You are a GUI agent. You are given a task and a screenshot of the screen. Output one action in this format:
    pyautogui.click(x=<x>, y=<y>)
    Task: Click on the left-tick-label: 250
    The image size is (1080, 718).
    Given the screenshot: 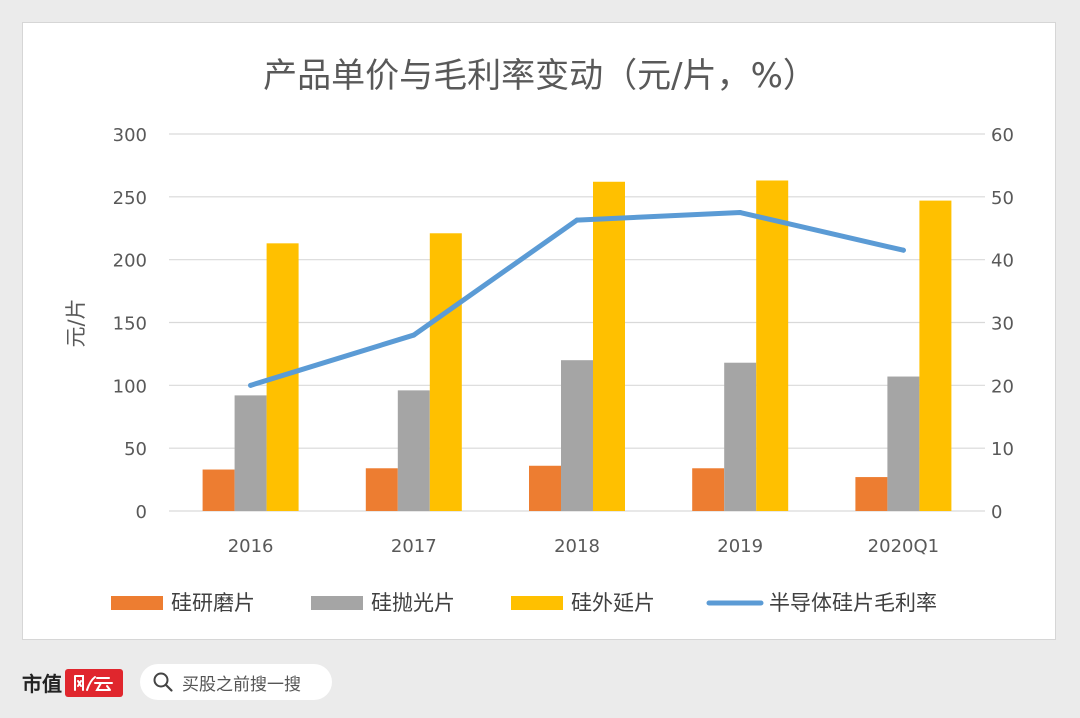 What is the action you would take?
    pyautogui.click(x=130, y=198)
    